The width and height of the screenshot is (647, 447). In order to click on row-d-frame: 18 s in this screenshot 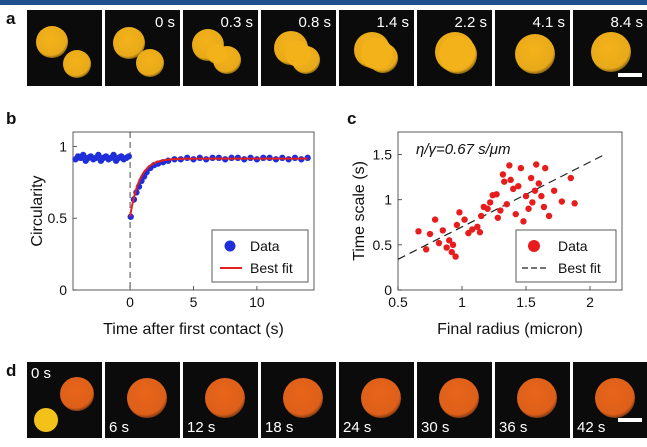, I will do `click(298, 400)`.